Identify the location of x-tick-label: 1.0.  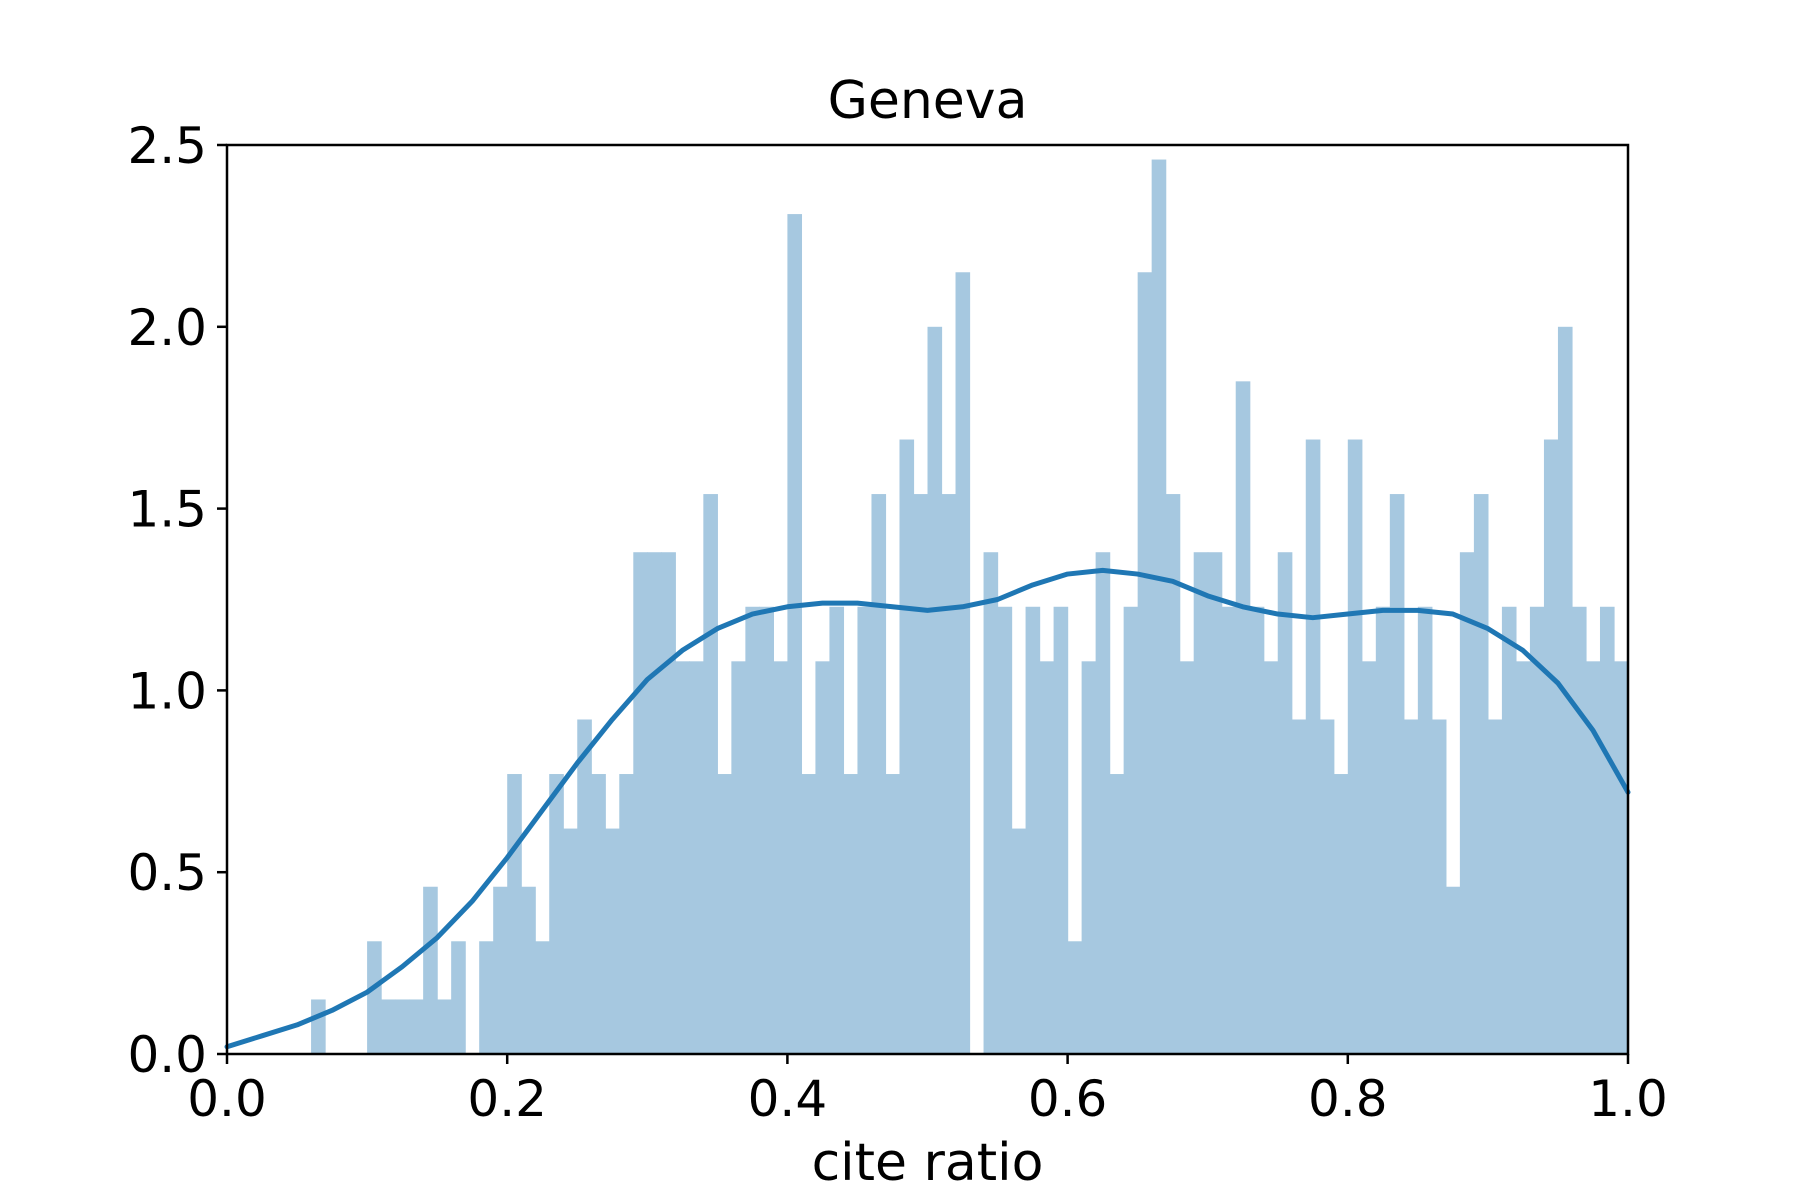
(1628, 1099).